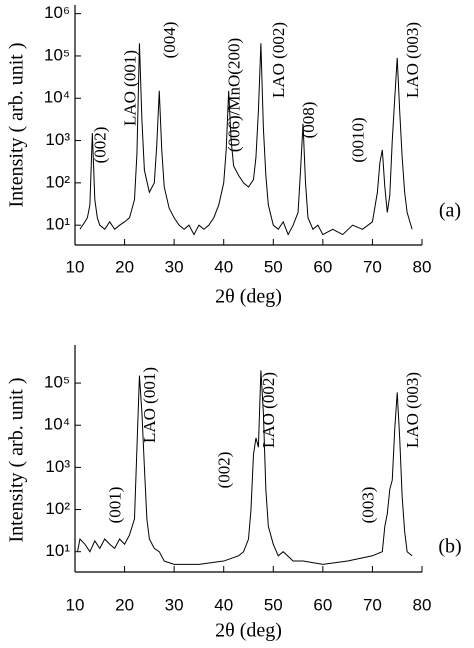  What do you see at coordinates (449, 547) in the screenshot?
I see `panel-label: (b)` at bounding box center [449, 547].